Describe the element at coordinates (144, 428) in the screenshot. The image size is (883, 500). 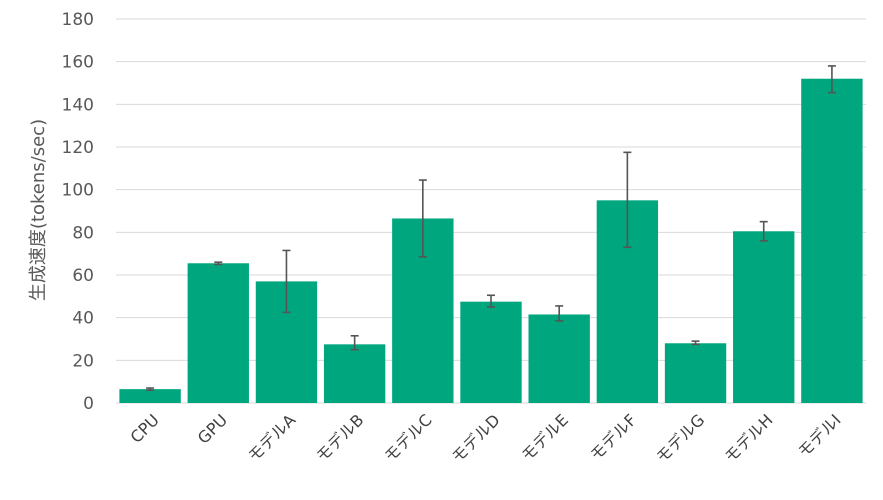
I see `x-tick-label: CPU` at that location.